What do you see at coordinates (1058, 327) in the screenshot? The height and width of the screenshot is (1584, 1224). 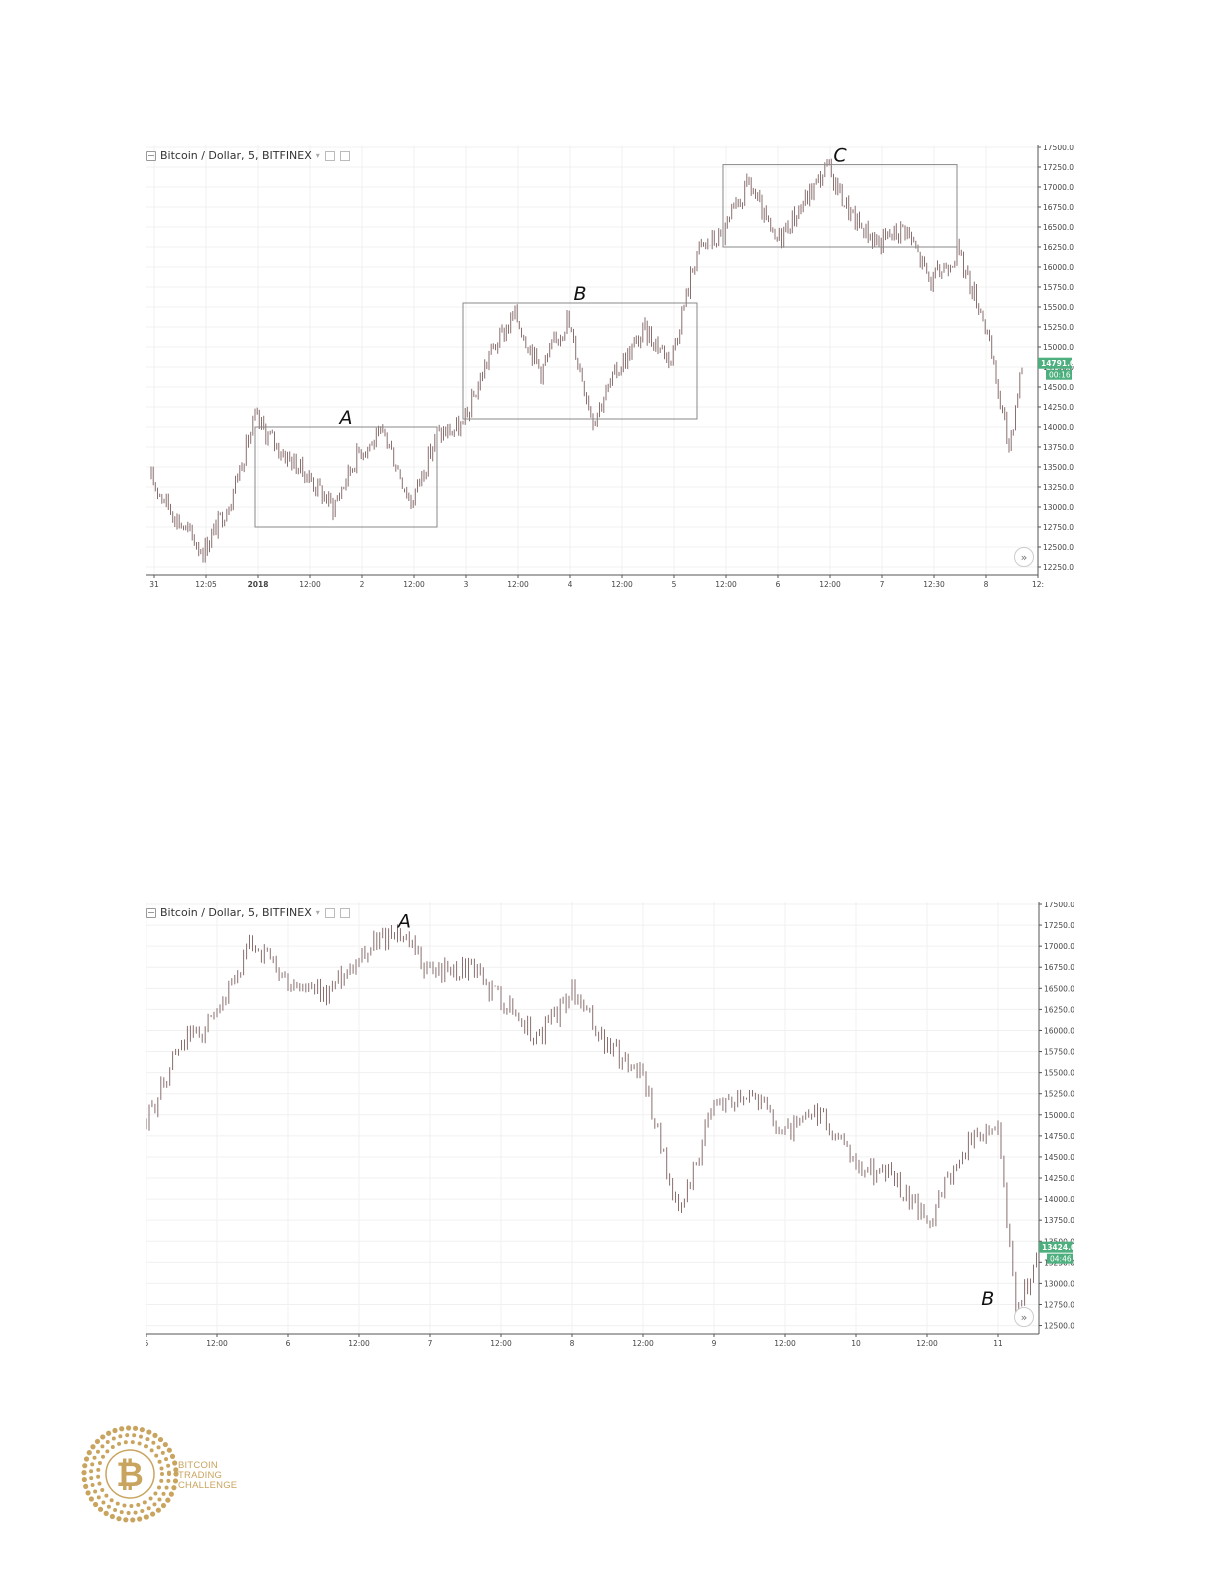 I see `price-tick-label: 15250.0` at bounding box center [1058, 327].